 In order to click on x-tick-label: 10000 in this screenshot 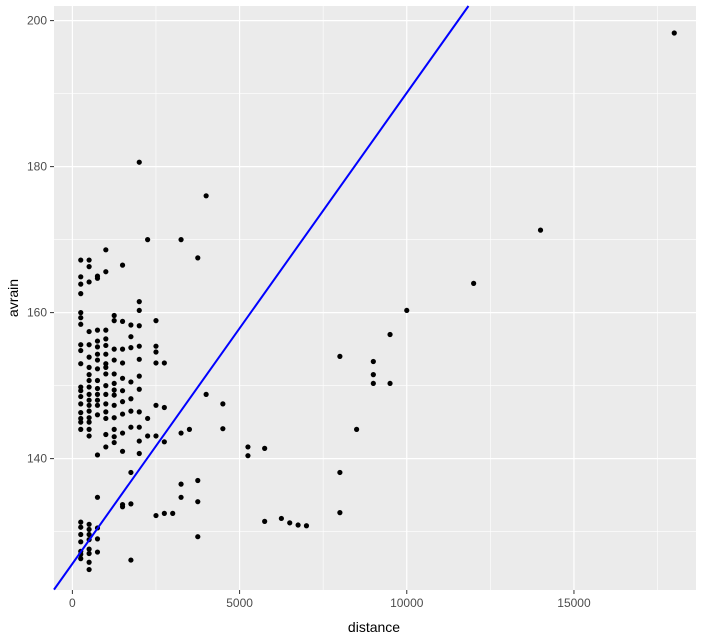, I will do `click(407, 603)`.